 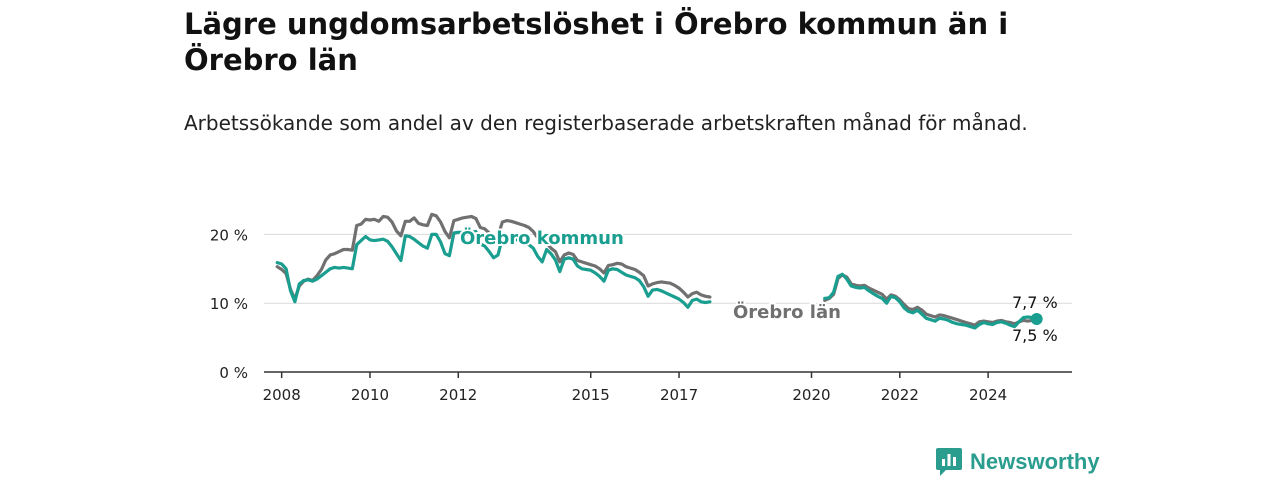 I want to click on series-label-orebro-lan: Örebro län, so click(x=787, y=312).